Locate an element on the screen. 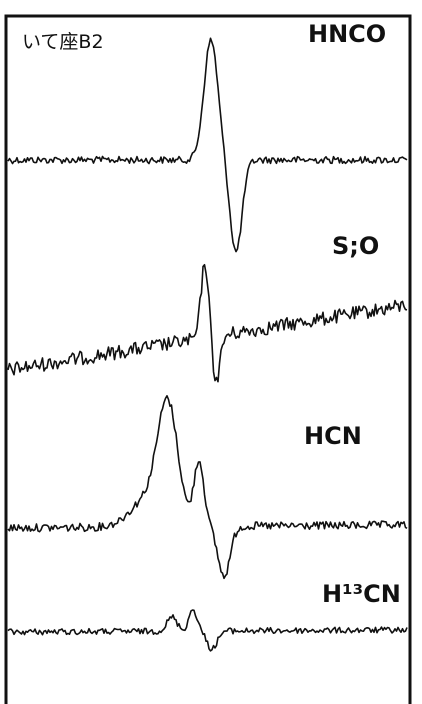 This screenshot has height=704, width=422. spectrum-trace is located at coordinates (207, 630).